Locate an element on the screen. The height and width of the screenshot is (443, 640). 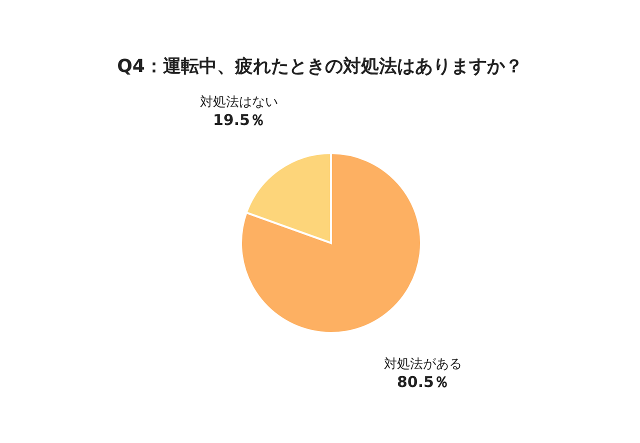
pie-slice is located at coordinates (331, 243).